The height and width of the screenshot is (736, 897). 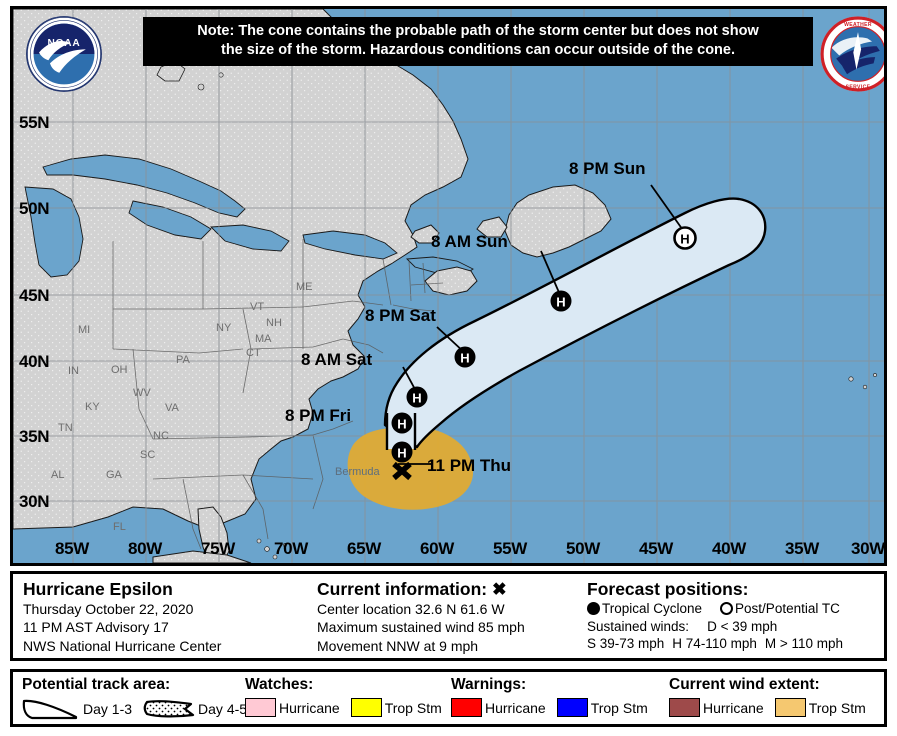 What do you see at coordinates (489, 684) in the screenshot?
I see `warnings-title: Warnings:` at bounding box center [489, 684].